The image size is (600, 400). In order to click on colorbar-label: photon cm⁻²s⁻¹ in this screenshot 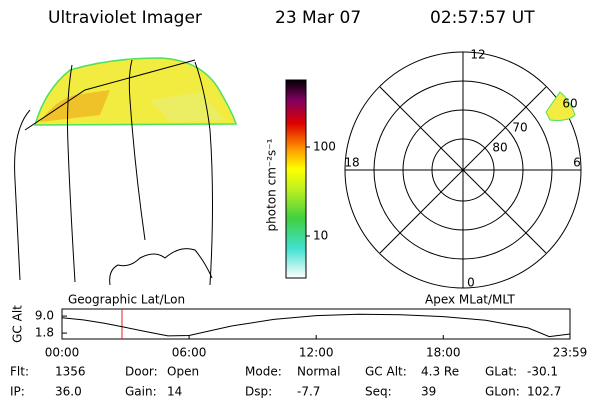, I will do `click(272, 184)`.